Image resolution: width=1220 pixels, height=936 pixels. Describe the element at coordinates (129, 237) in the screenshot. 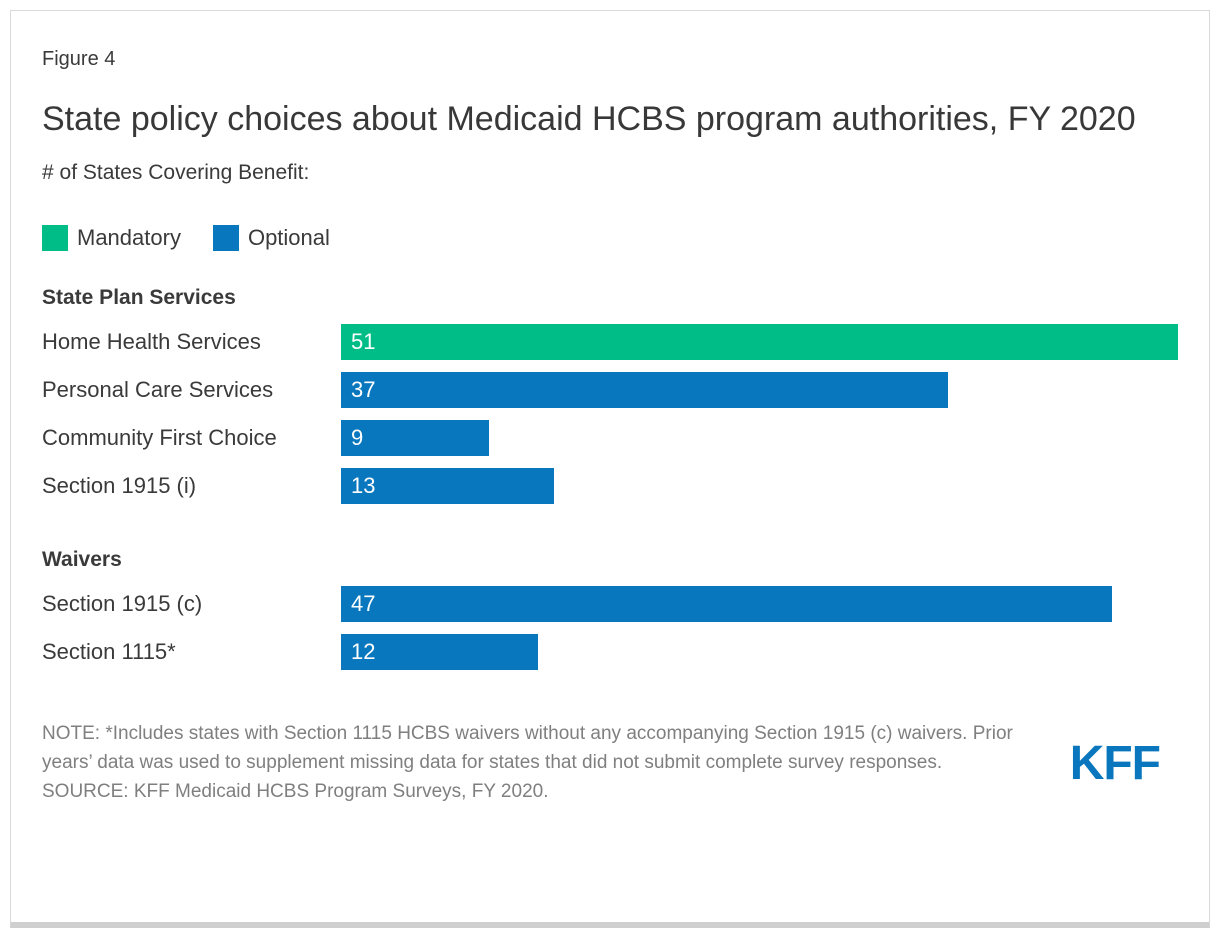

I see `legend-label: Mandatory` at that location.